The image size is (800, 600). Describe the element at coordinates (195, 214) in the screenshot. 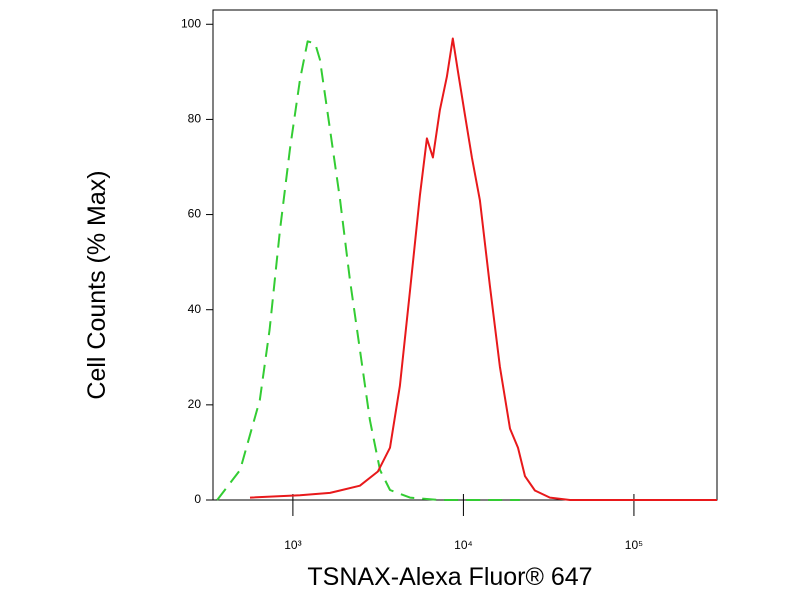

I see `y-tick-label: 60` at that location.